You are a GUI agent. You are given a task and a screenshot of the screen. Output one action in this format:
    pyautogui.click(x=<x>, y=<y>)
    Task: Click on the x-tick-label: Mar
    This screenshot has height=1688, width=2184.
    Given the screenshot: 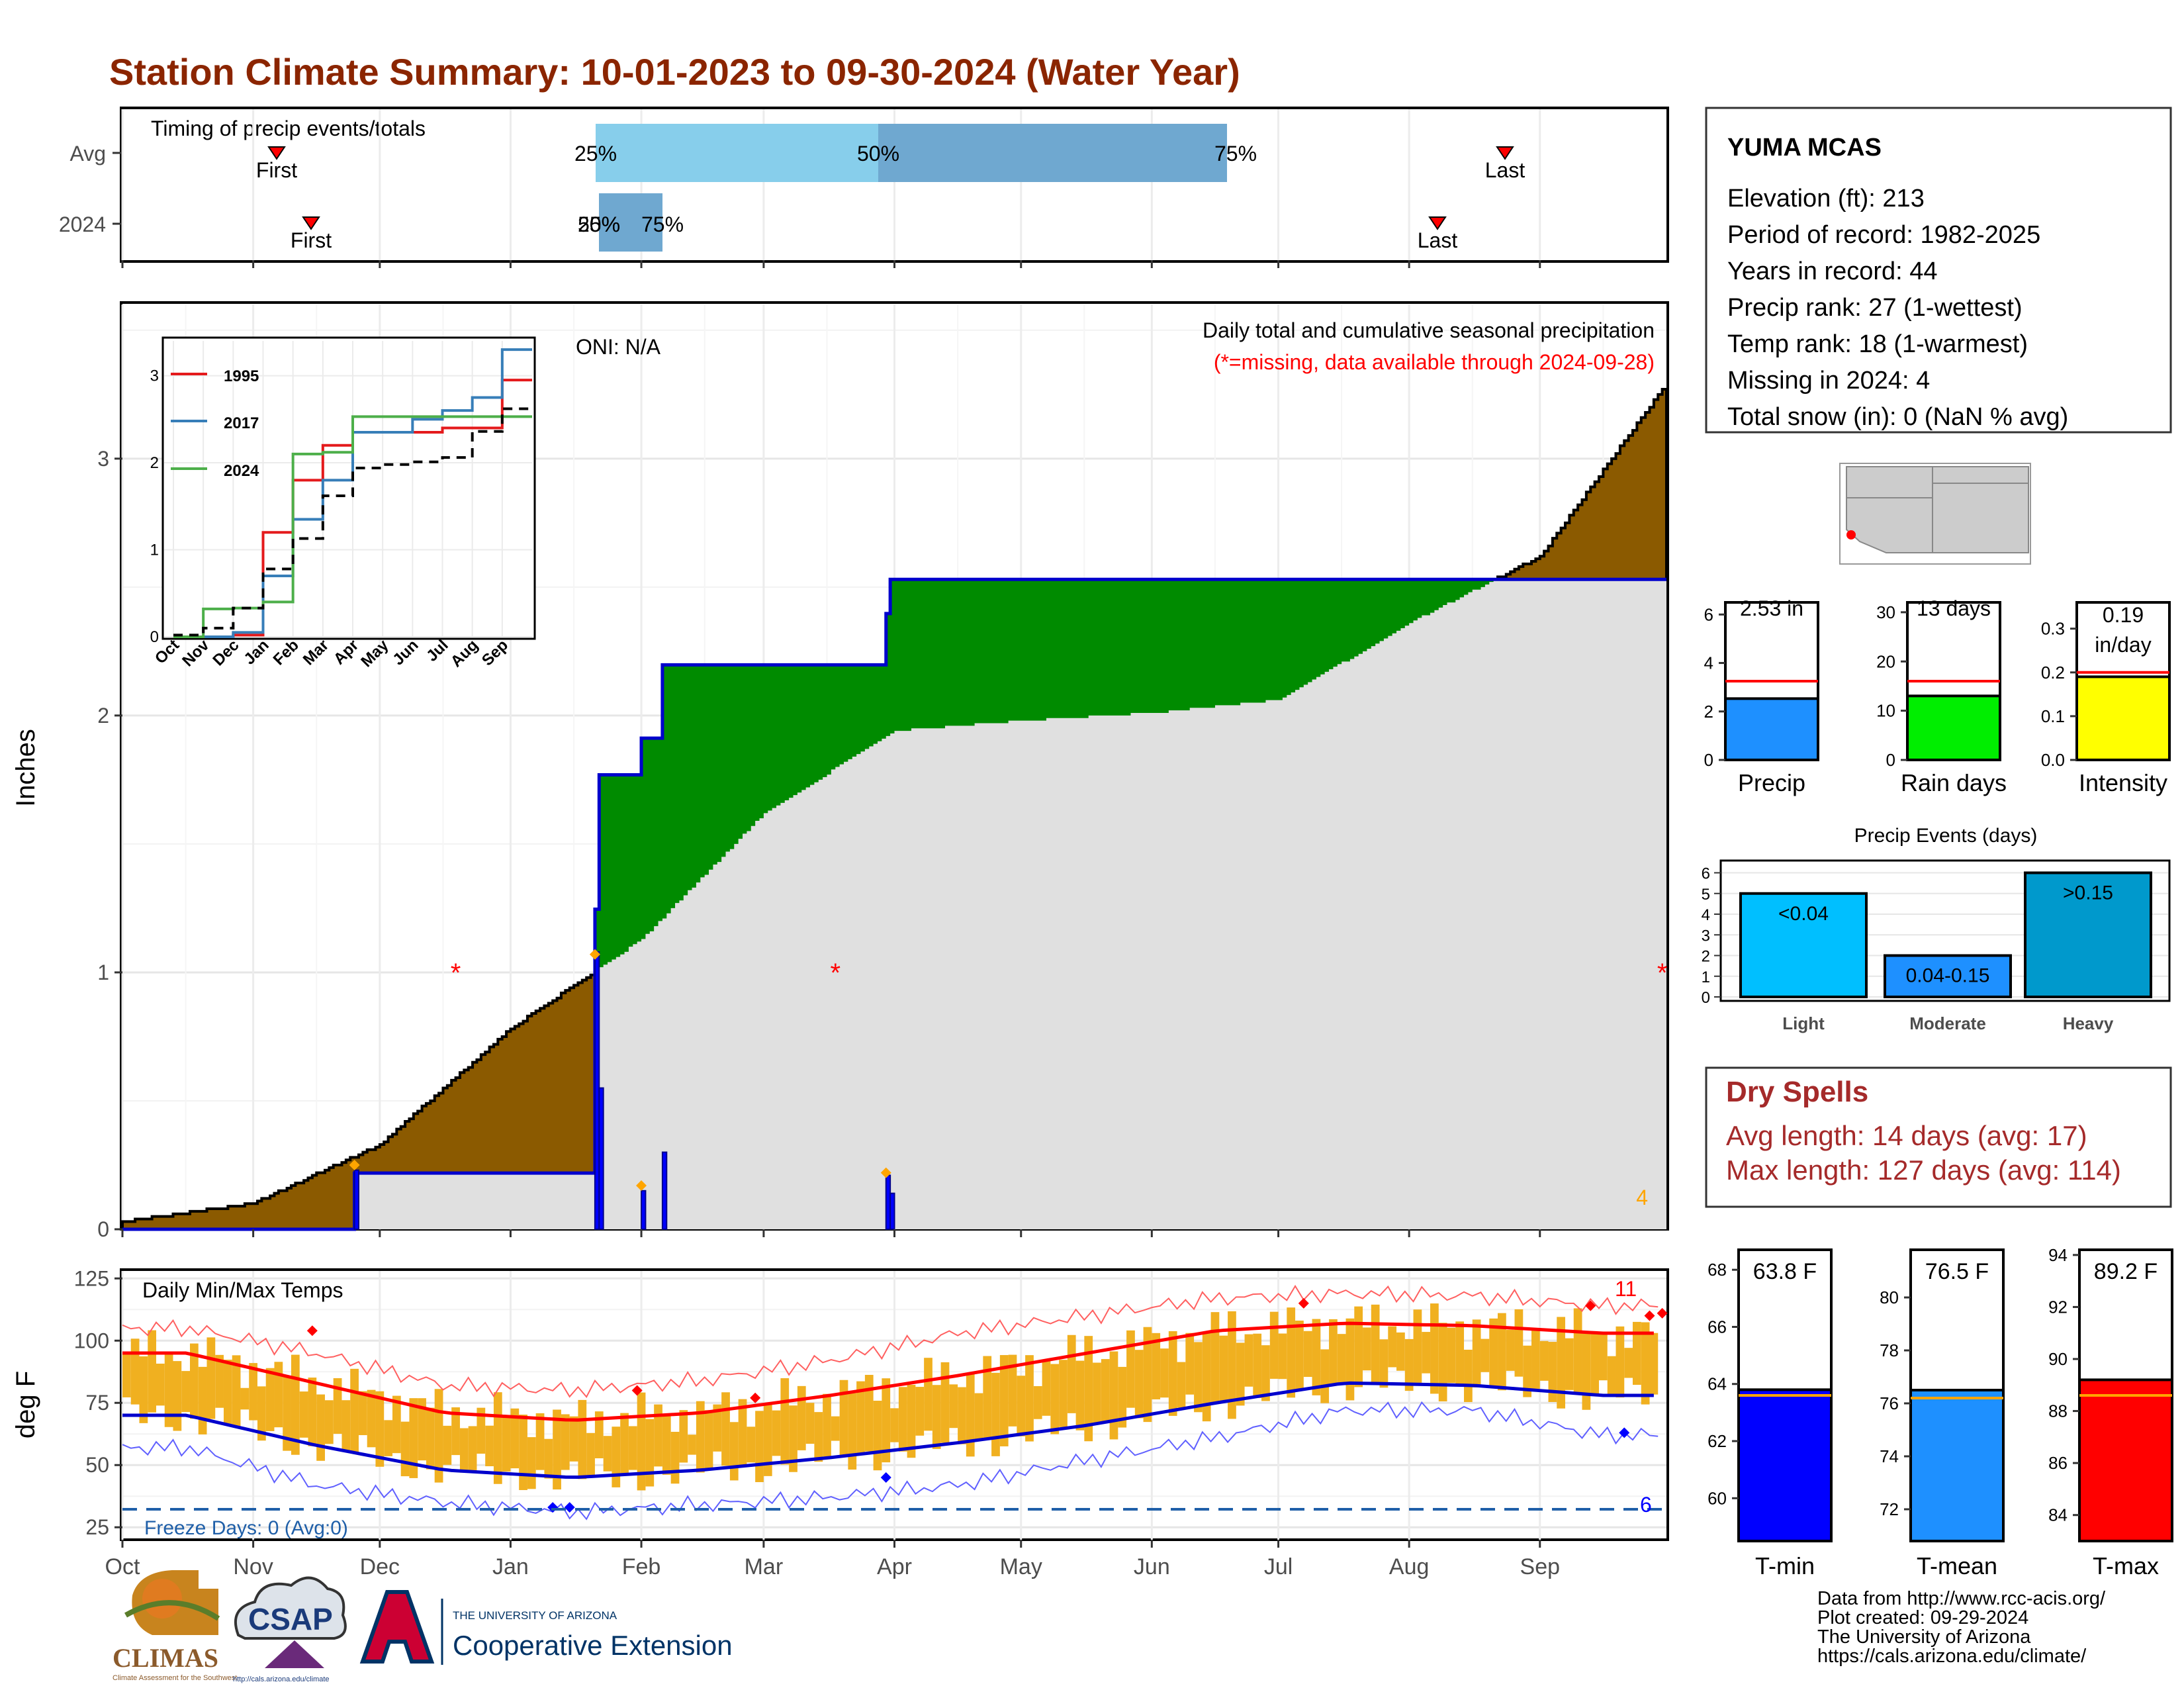 What is the action you would take?
    pyautogui.click(x=765, y=1566)
    